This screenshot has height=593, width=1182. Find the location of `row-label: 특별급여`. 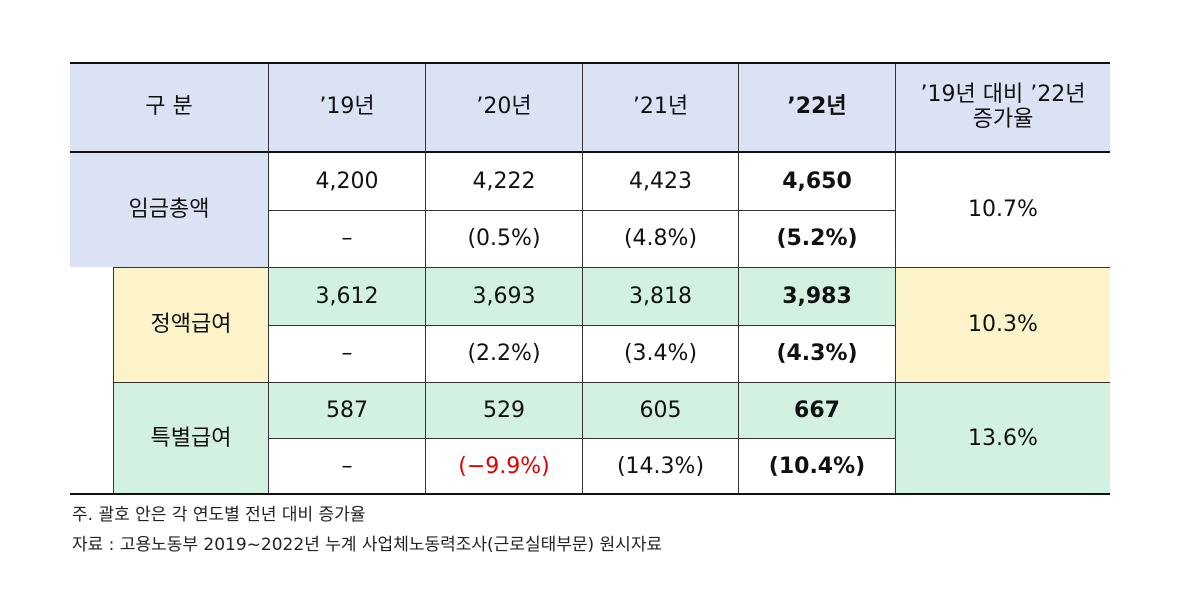

row-label: 특별급여 is located at coordinates (190, 438).